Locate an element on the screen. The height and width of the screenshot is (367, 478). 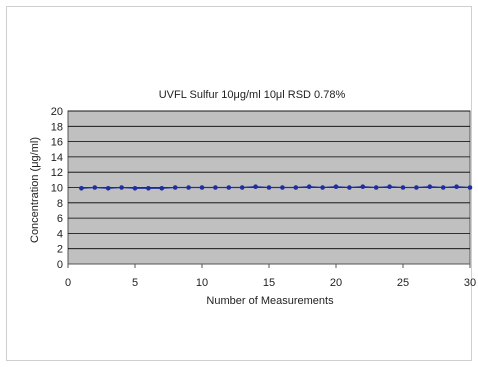
y-tick-label: 18 is located at coordinates (57, 127).